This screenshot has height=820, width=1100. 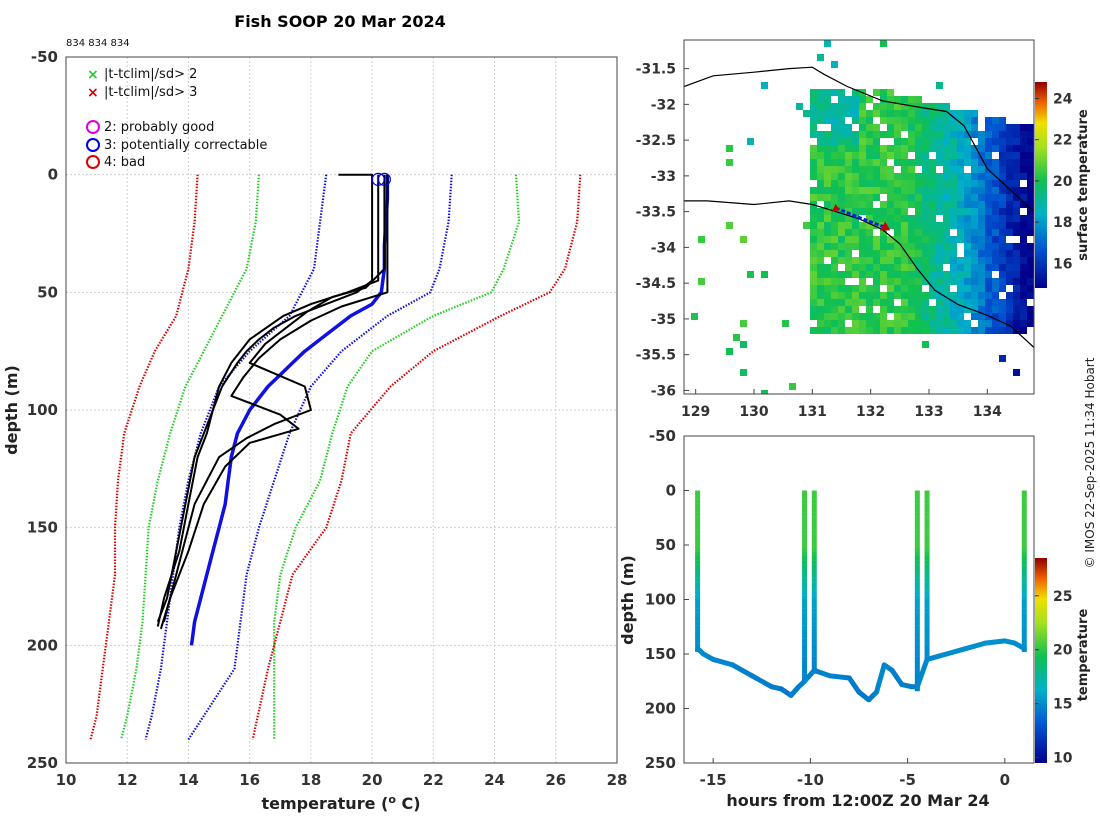 I want to click on ts-series, so click(x=861, y=596).